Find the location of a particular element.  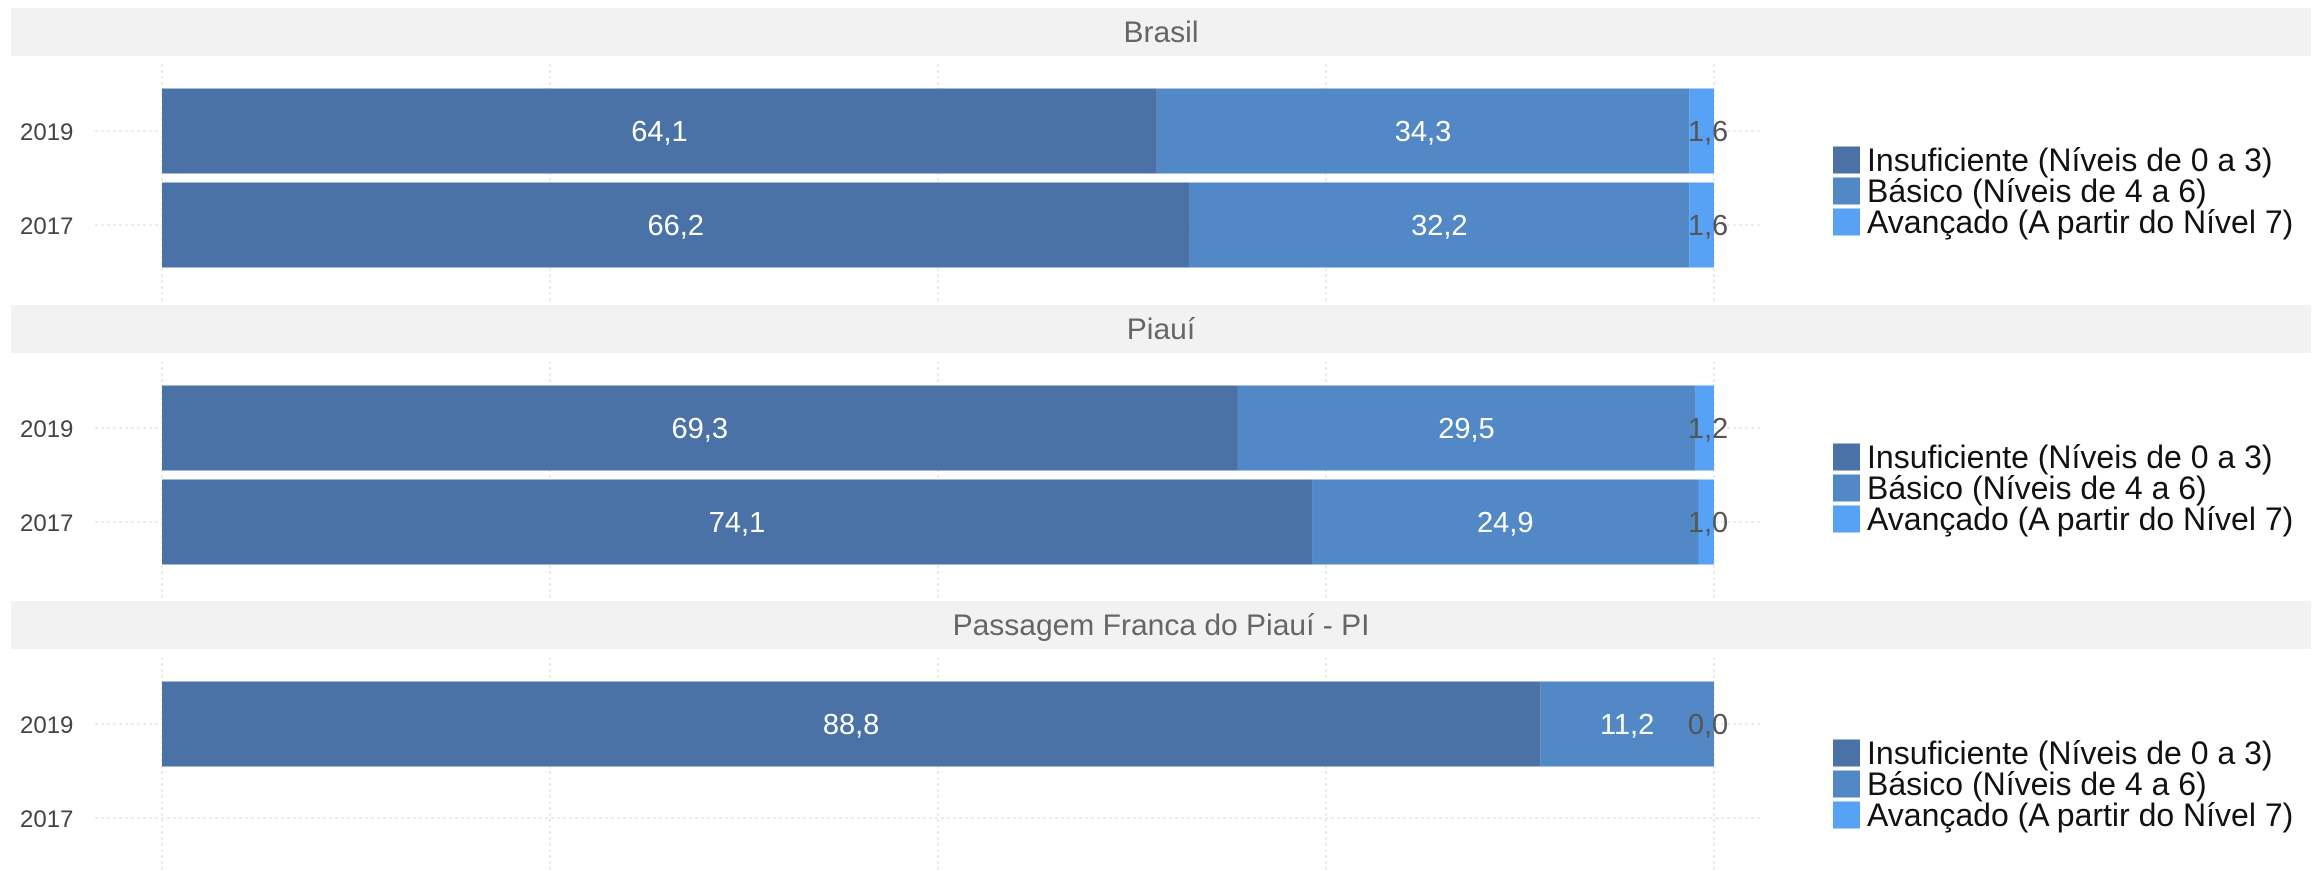

bar-value-label: 88,8 is located at coordinates (851, 725).